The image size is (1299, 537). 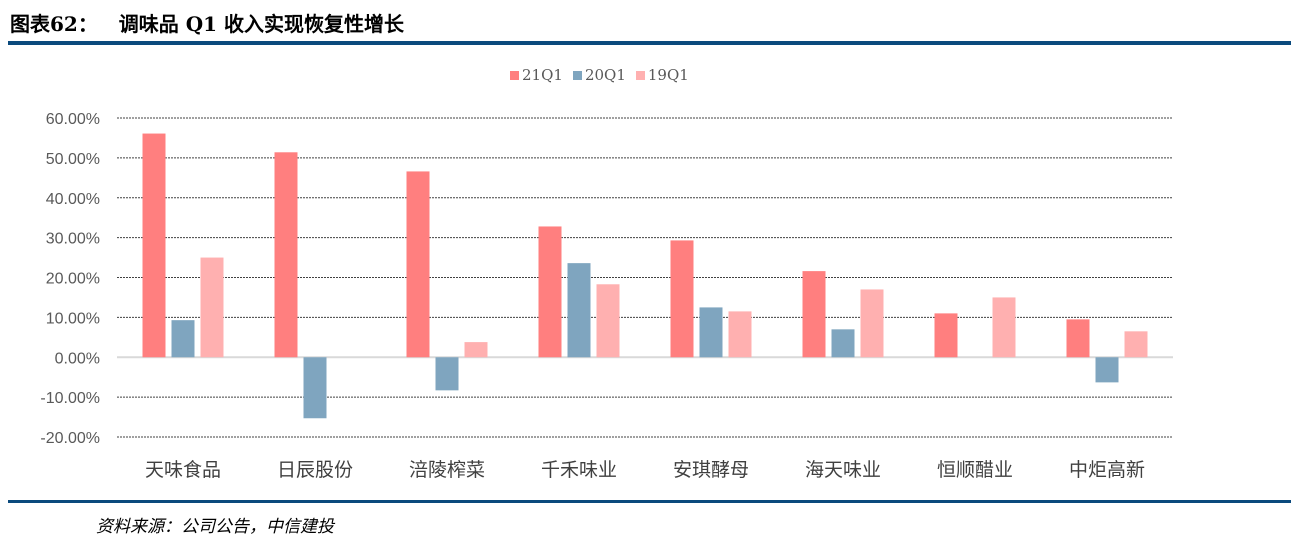 I want to click on legend-label: 19Q1, so click(x=668, y=75).